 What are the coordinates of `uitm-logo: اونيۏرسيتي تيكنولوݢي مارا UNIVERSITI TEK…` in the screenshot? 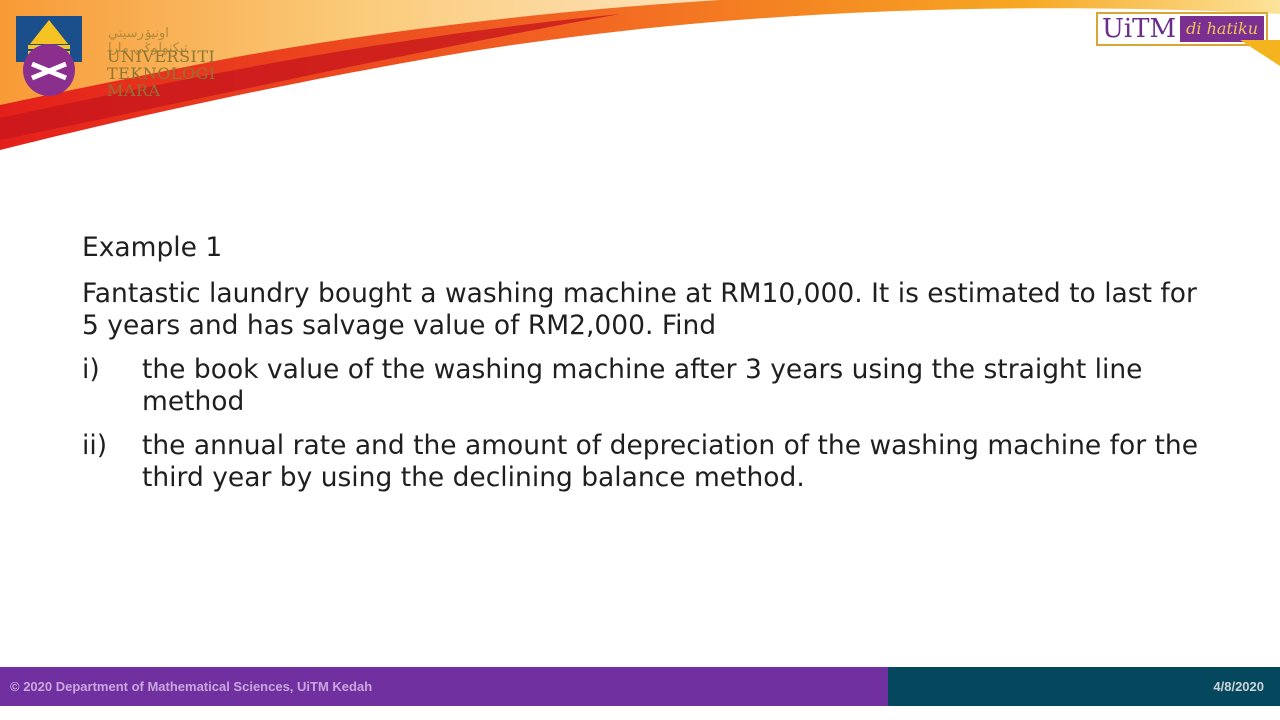 It's located at (117, 57).